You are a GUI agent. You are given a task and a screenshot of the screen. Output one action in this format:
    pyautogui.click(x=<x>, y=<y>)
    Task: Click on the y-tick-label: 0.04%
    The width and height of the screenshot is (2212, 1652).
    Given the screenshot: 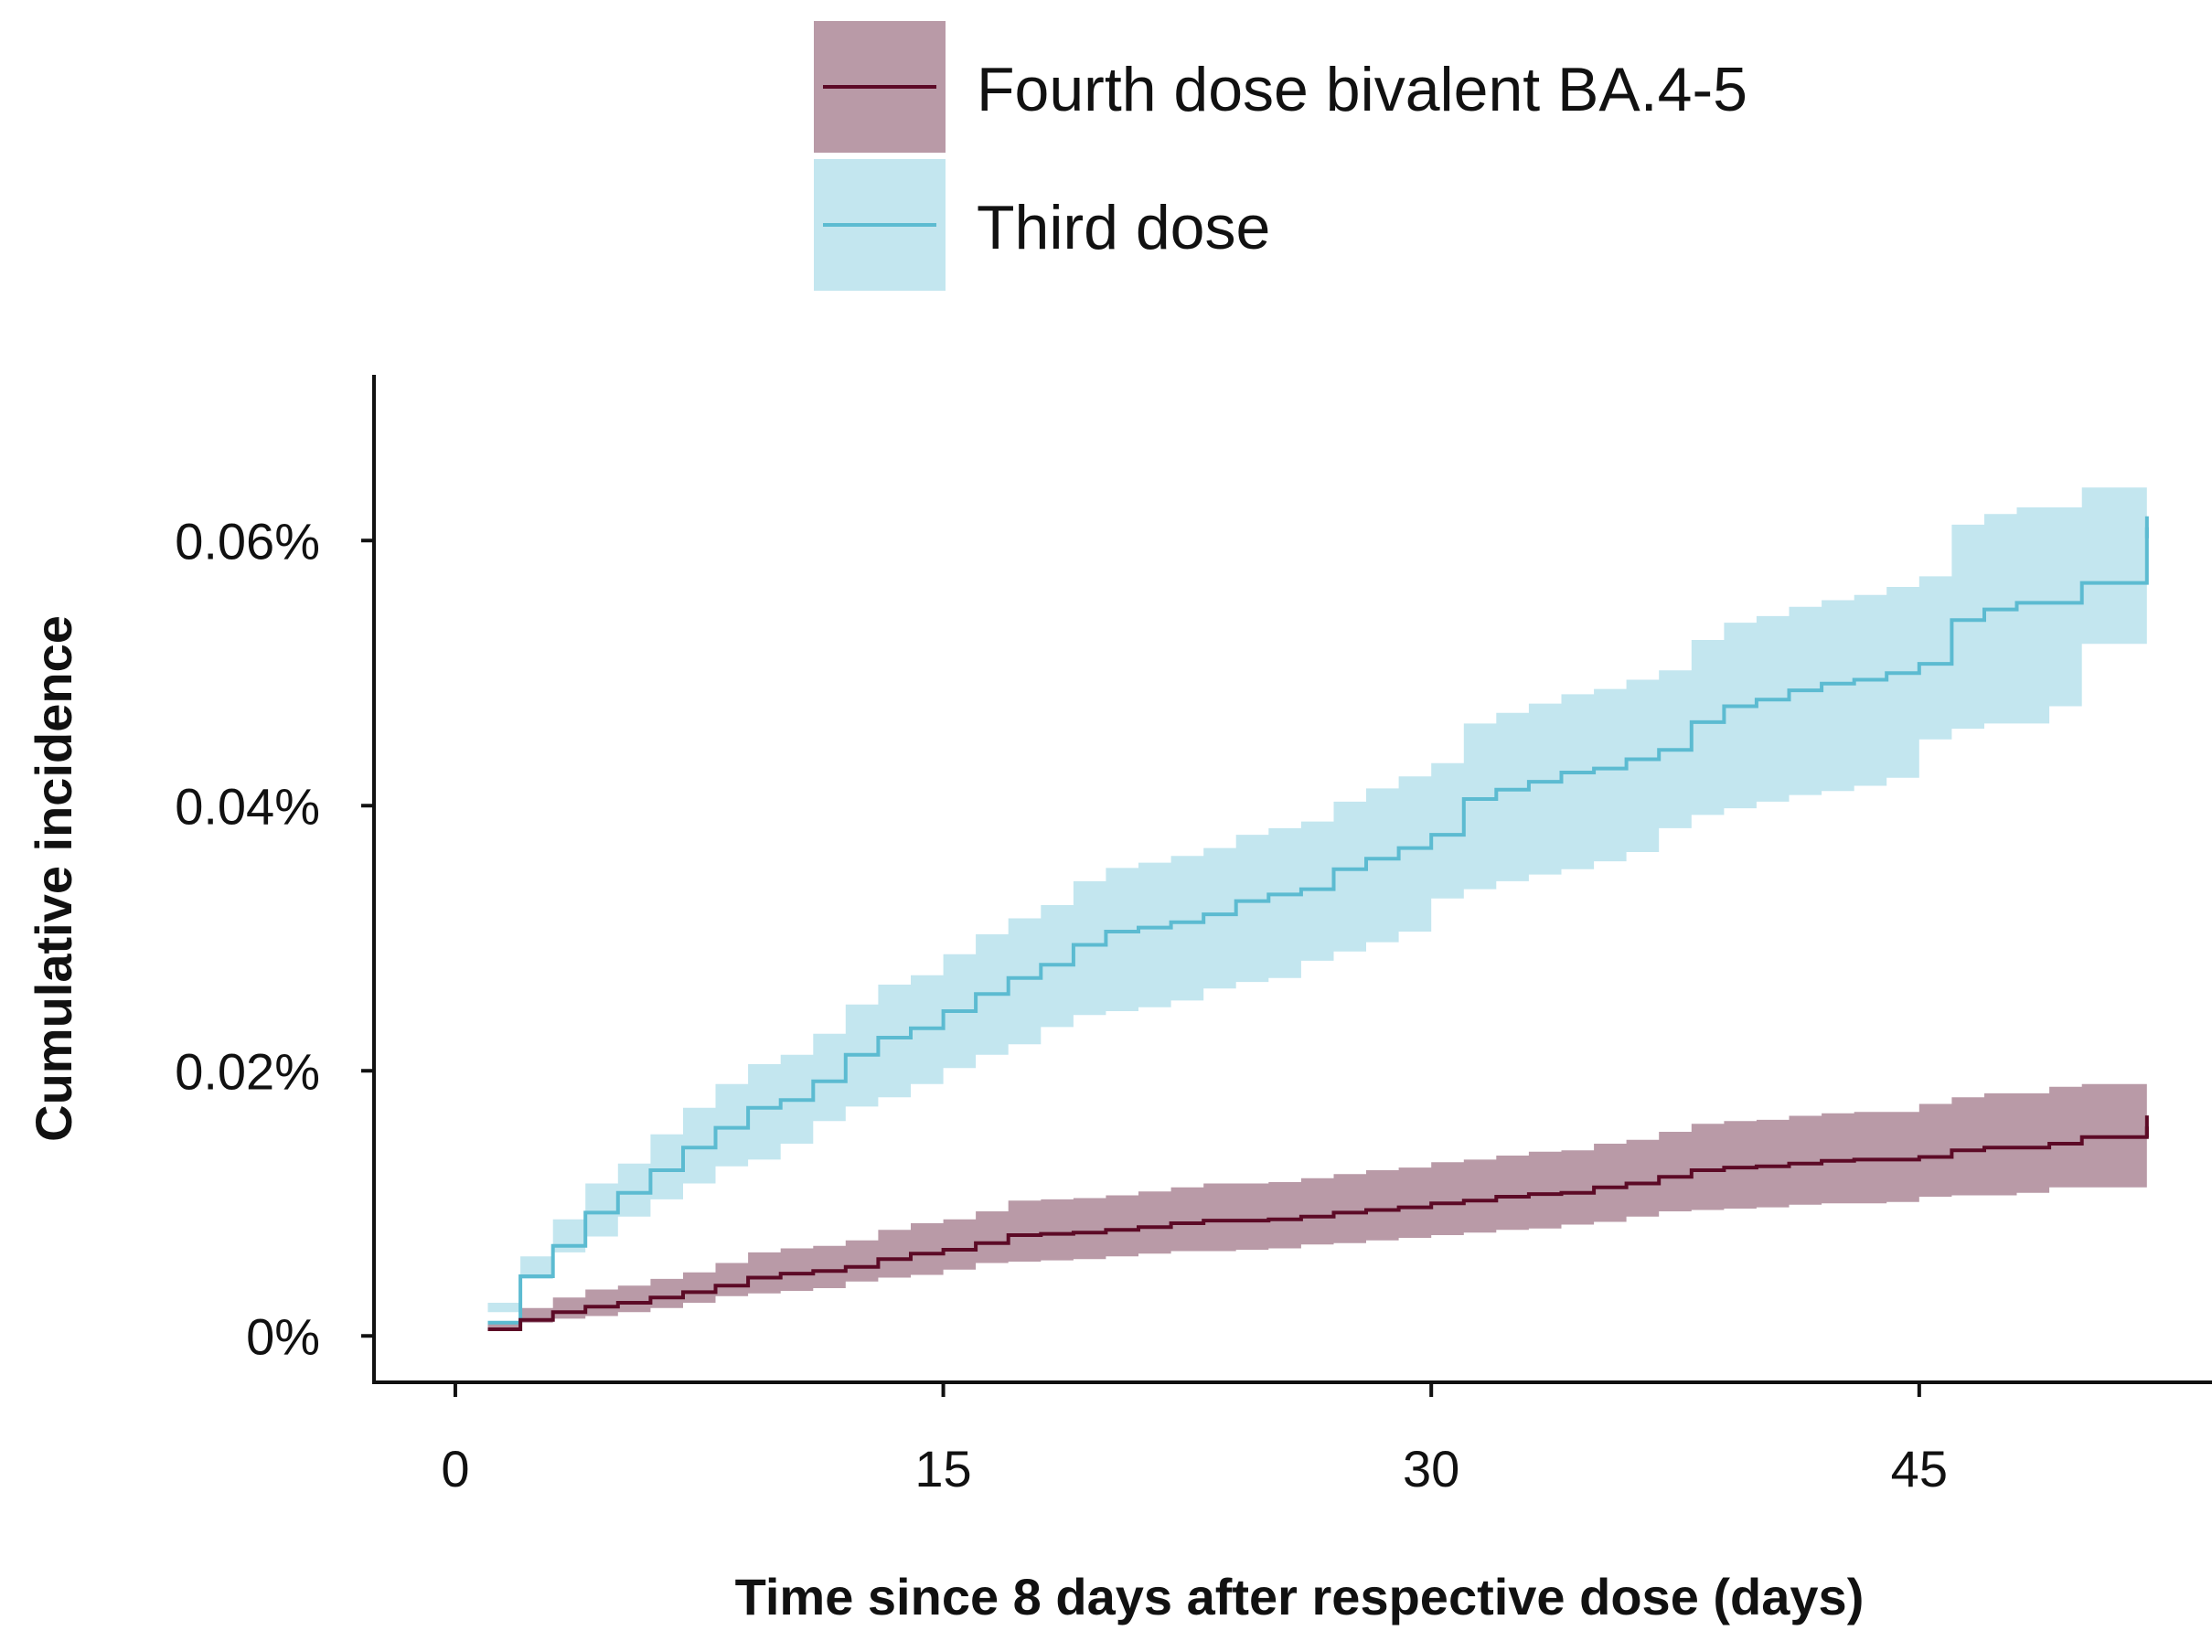 What is the action you would take?
    pyautogui.click(x=248, y=806)
    